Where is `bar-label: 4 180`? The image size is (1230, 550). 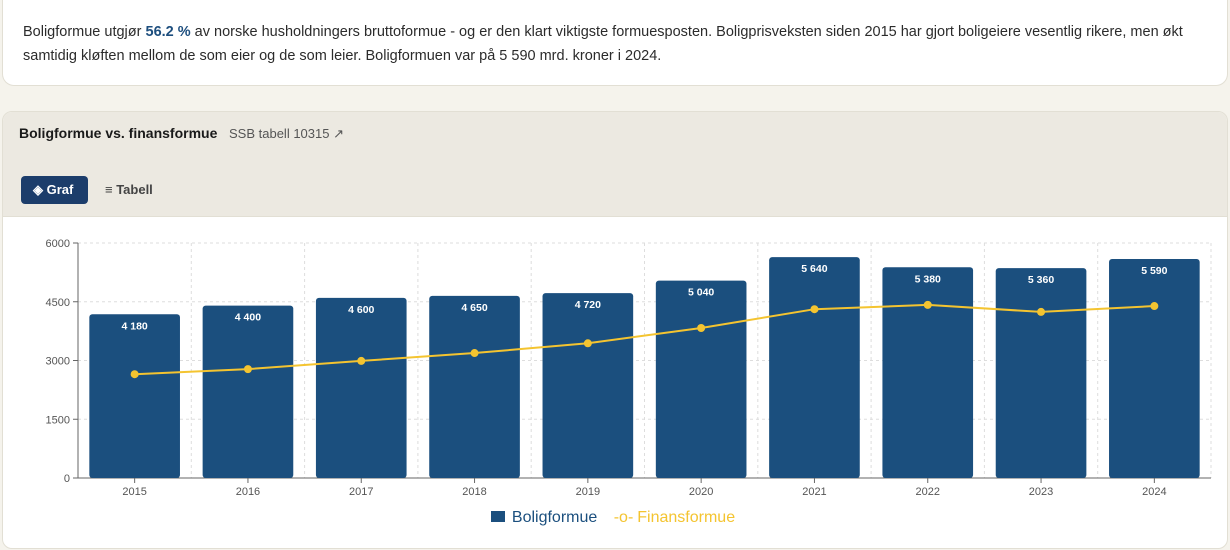 bar-label: 4 180 is located at coordinates (135, 326).